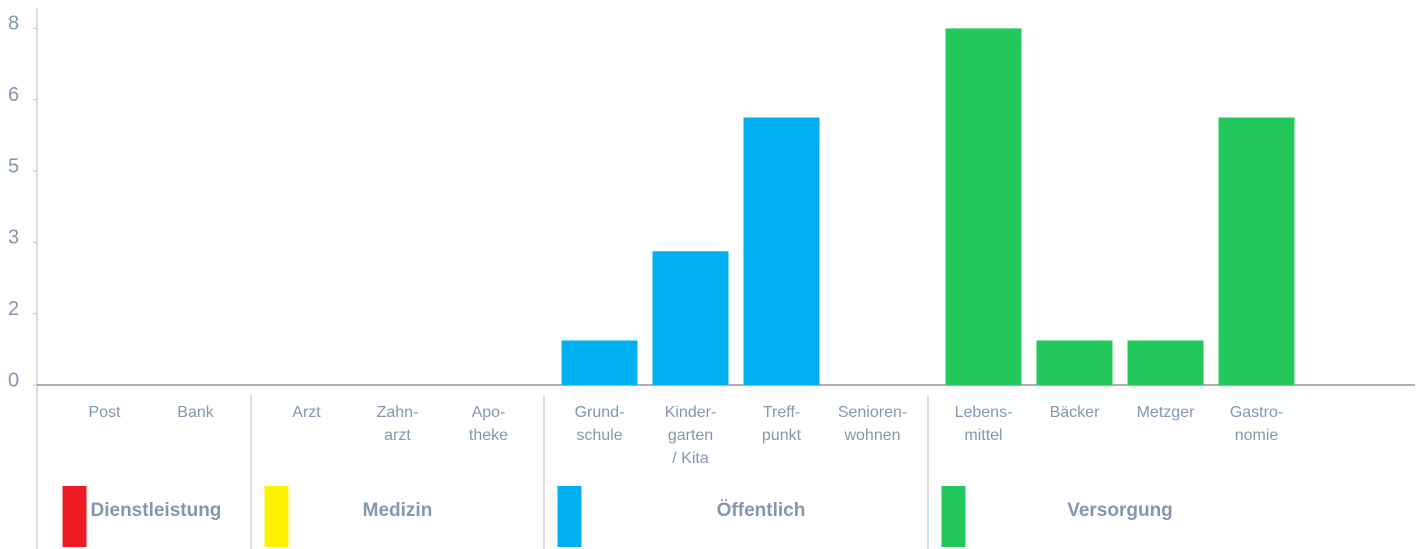 The width and height of the screenshot is (1426, 549). I want to click on x-tick-label: Lebens- mittel, so click(983, 424).